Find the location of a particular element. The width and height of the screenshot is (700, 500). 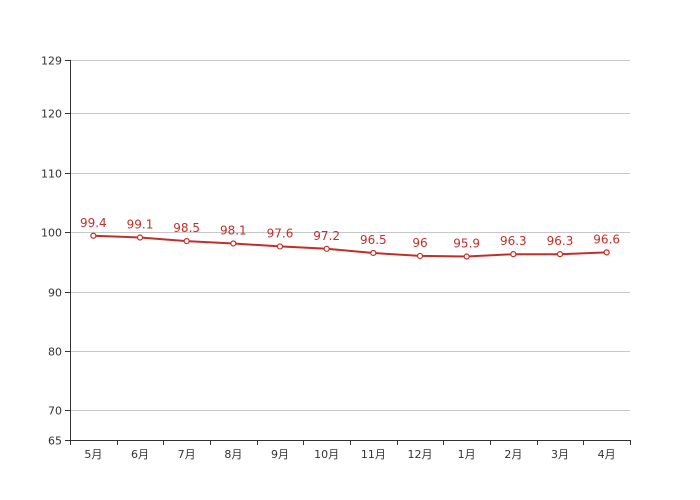

x-tick-label: 1月 is located at coordinates (467, 454).